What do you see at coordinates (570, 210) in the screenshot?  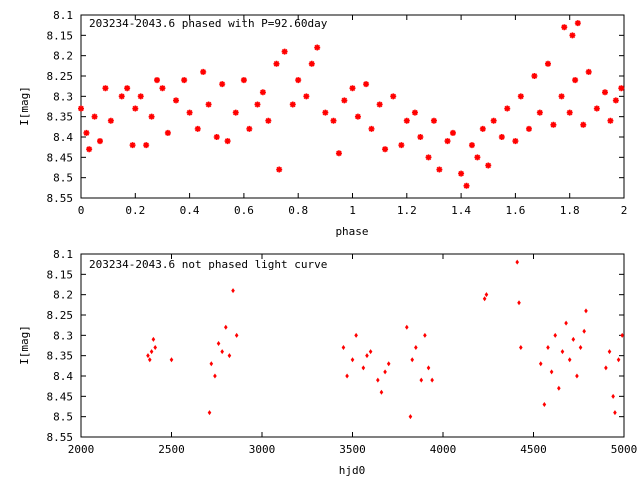 I see `x-tick-label: 1.8` at bounding box center [570, 210].